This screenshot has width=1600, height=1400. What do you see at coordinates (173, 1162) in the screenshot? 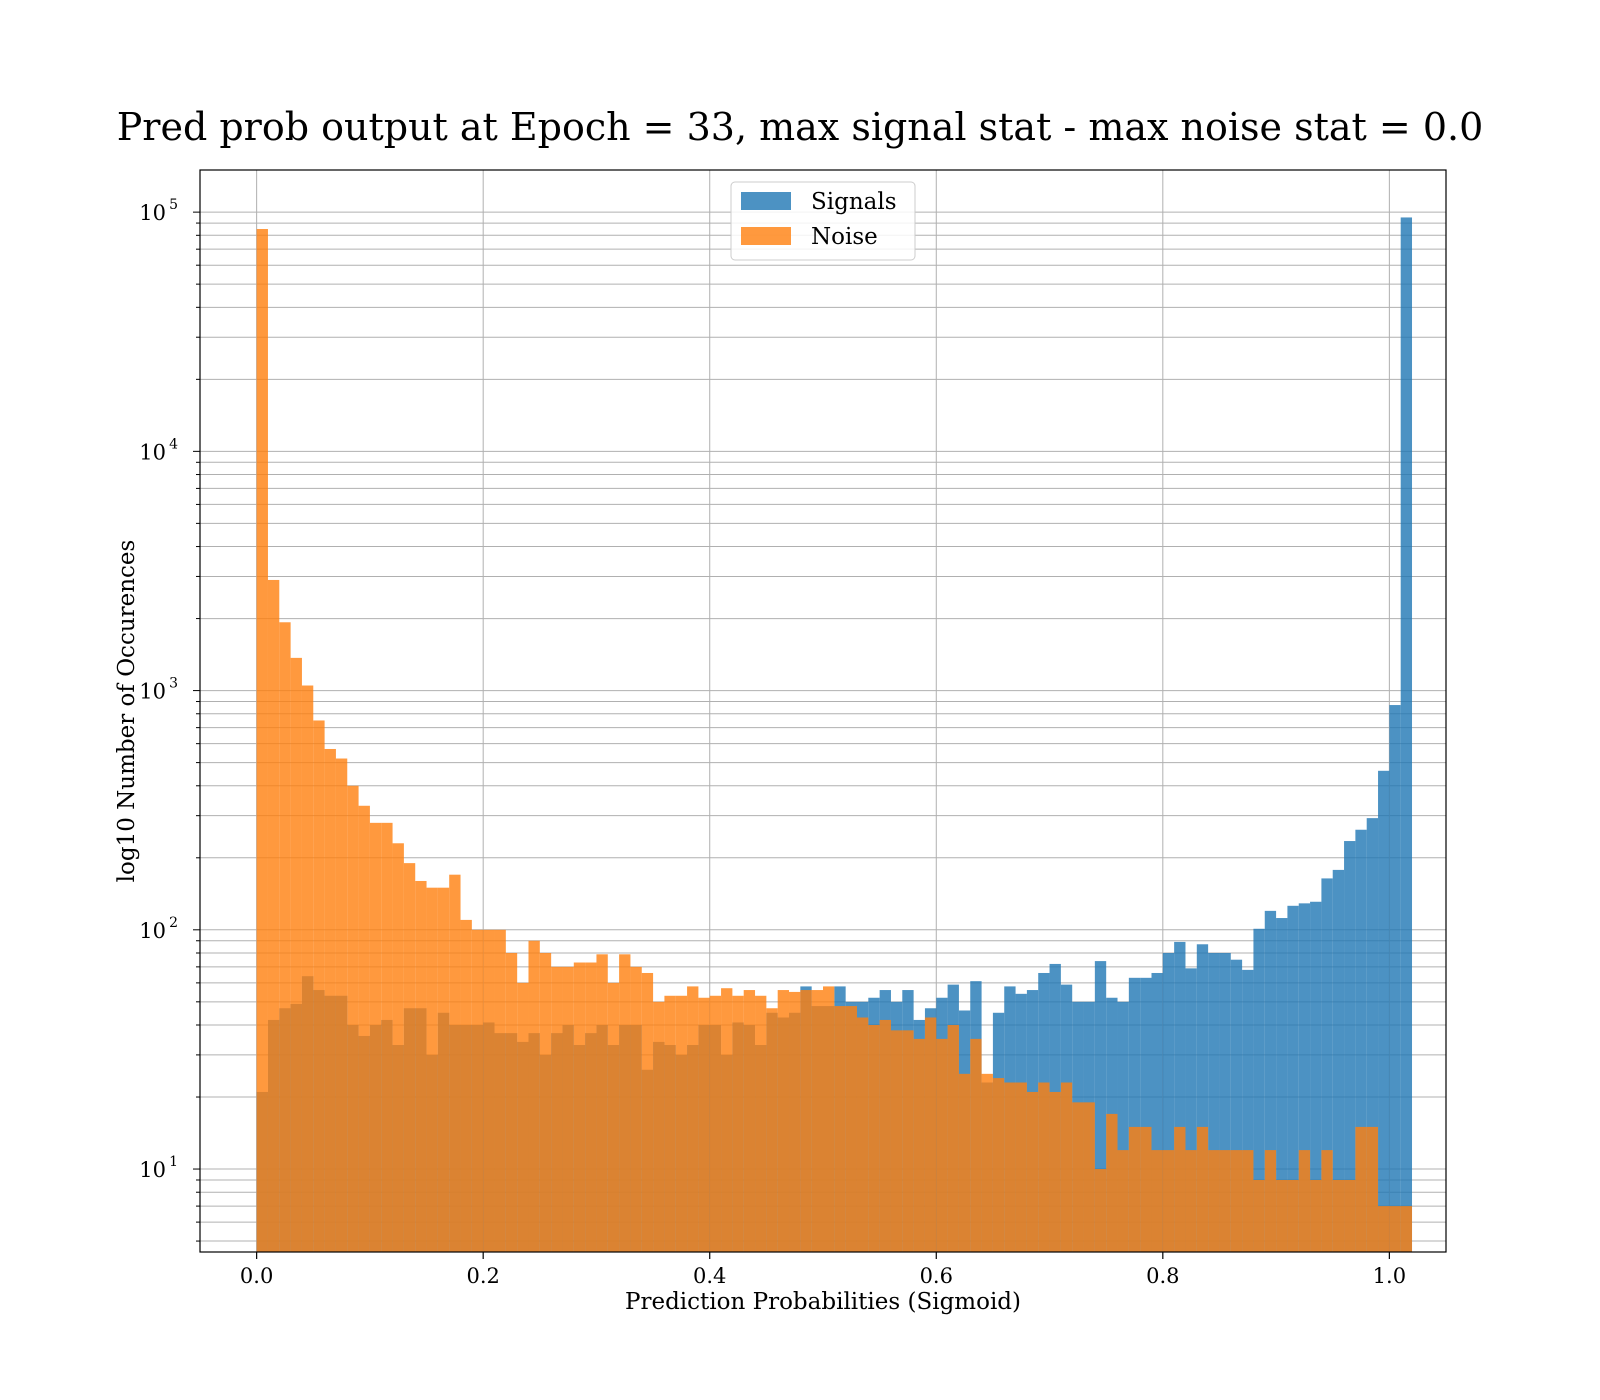
I see `y-tick-exponent: 1` at bounding box center [173, 1162].